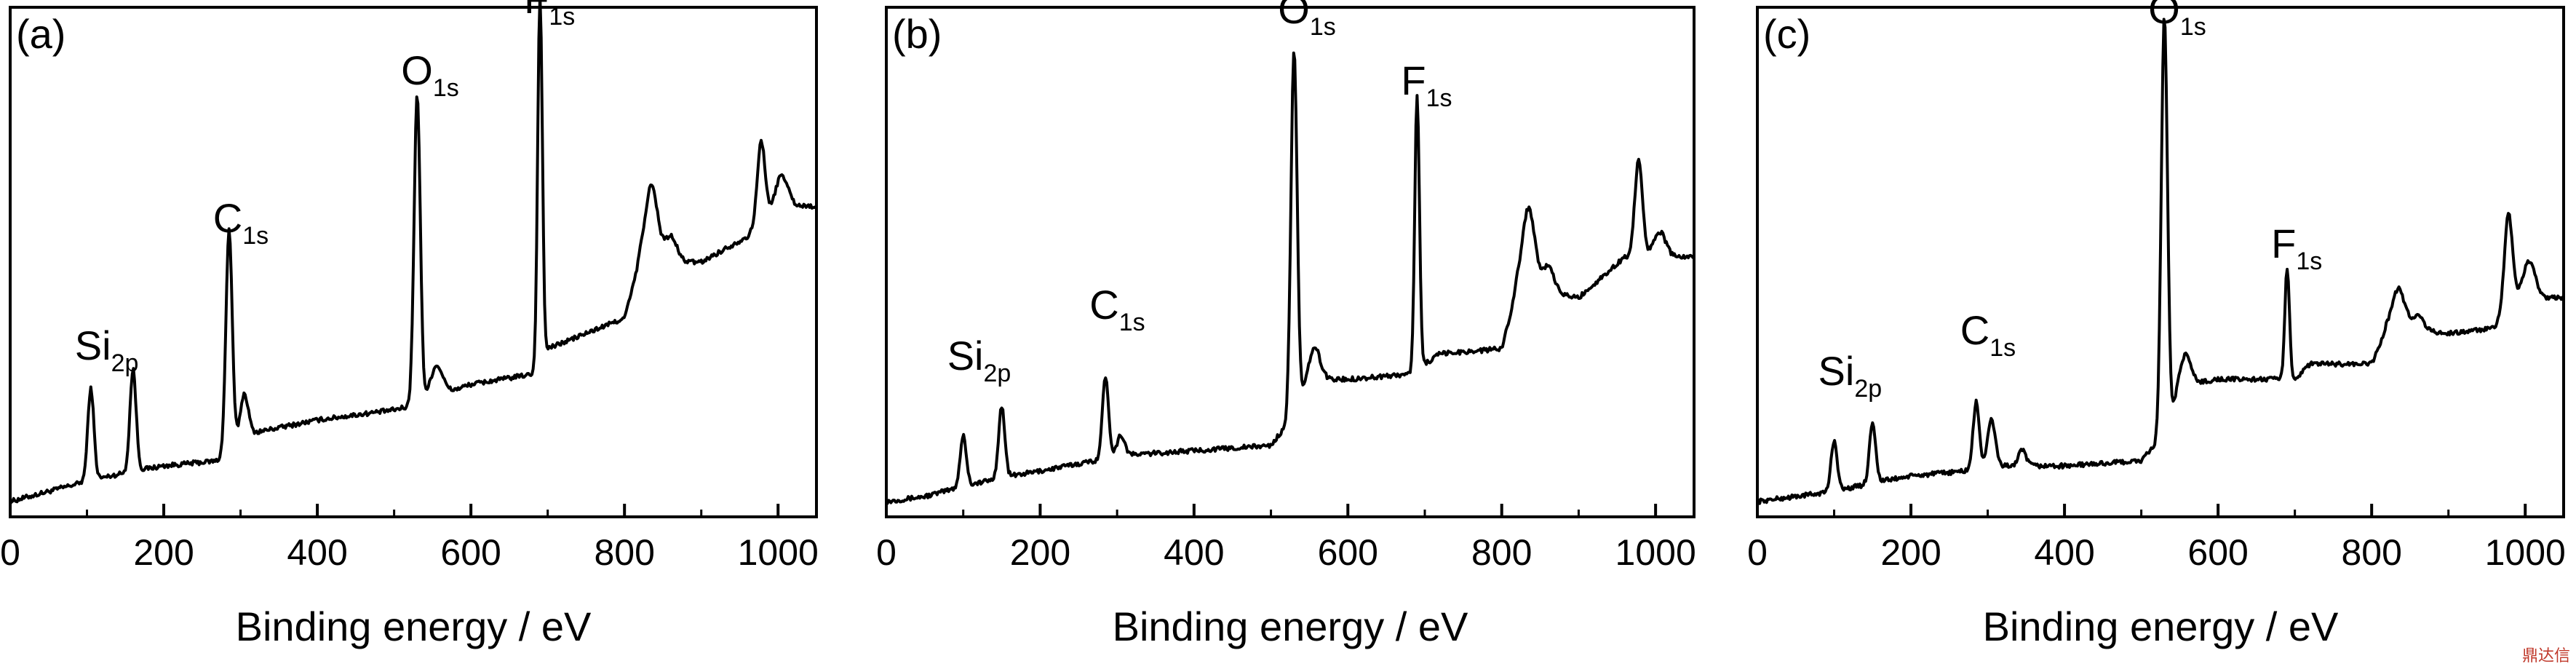 Image resolution: width=2576 pixels, height=669 pixels. What do you see at coordinates (1786, 34) in the screenshot?
I see `panel-letter: (c)` at bounding box center [1786, 34].